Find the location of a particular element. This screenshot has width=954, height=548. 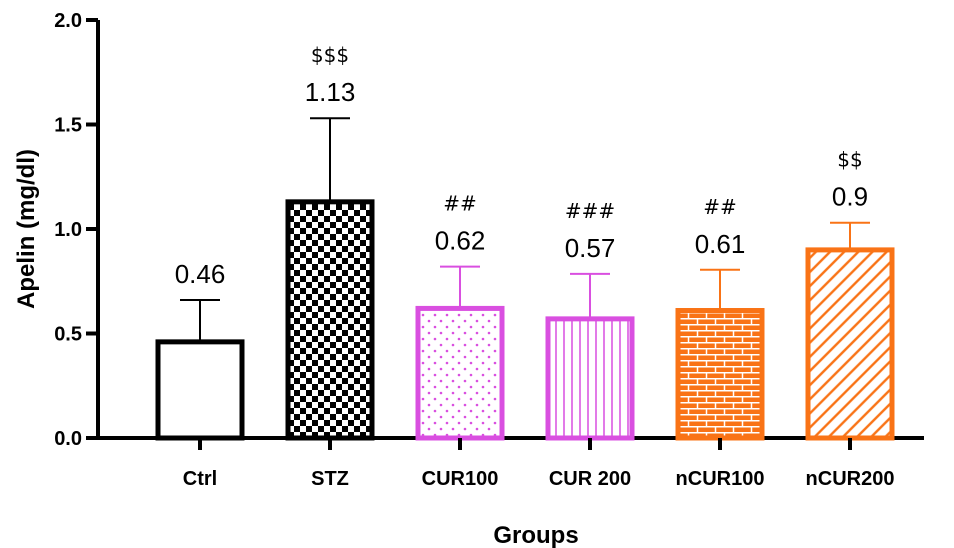

y-tick-label: 0.0 is located at coordinates (68, 439).